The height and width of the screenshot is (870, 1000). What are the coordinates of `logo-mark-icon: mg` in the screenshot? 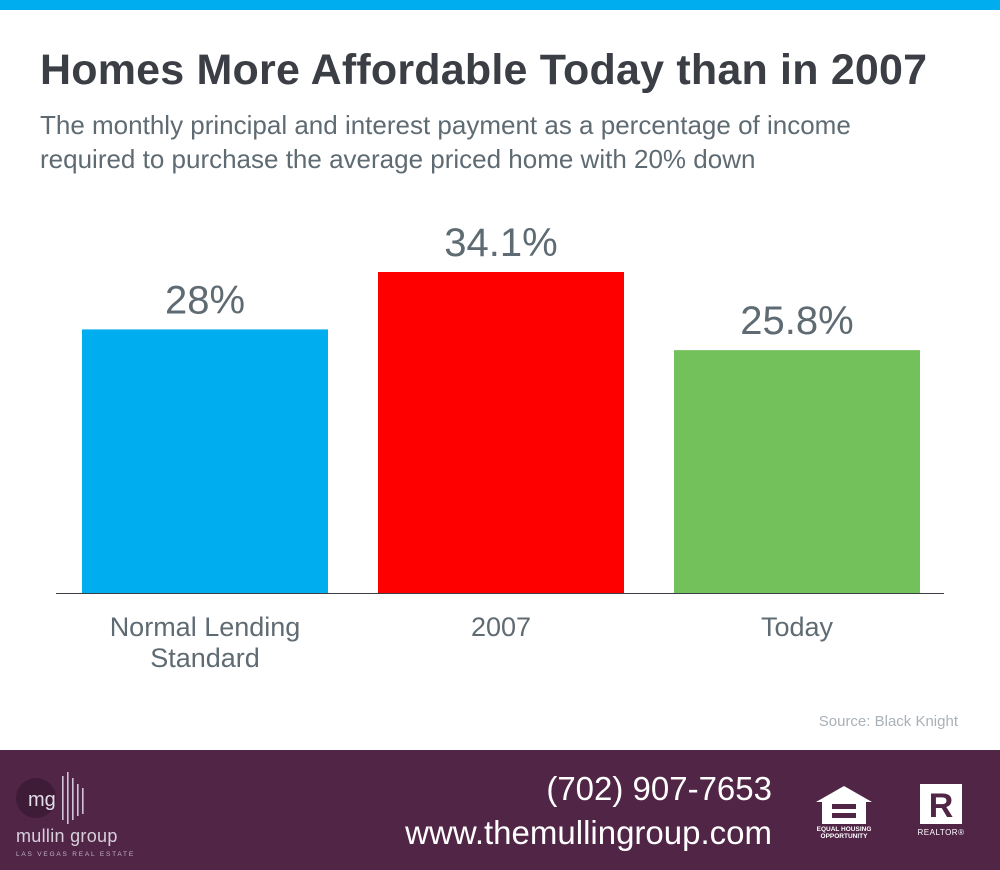 It's located at (50, 798).